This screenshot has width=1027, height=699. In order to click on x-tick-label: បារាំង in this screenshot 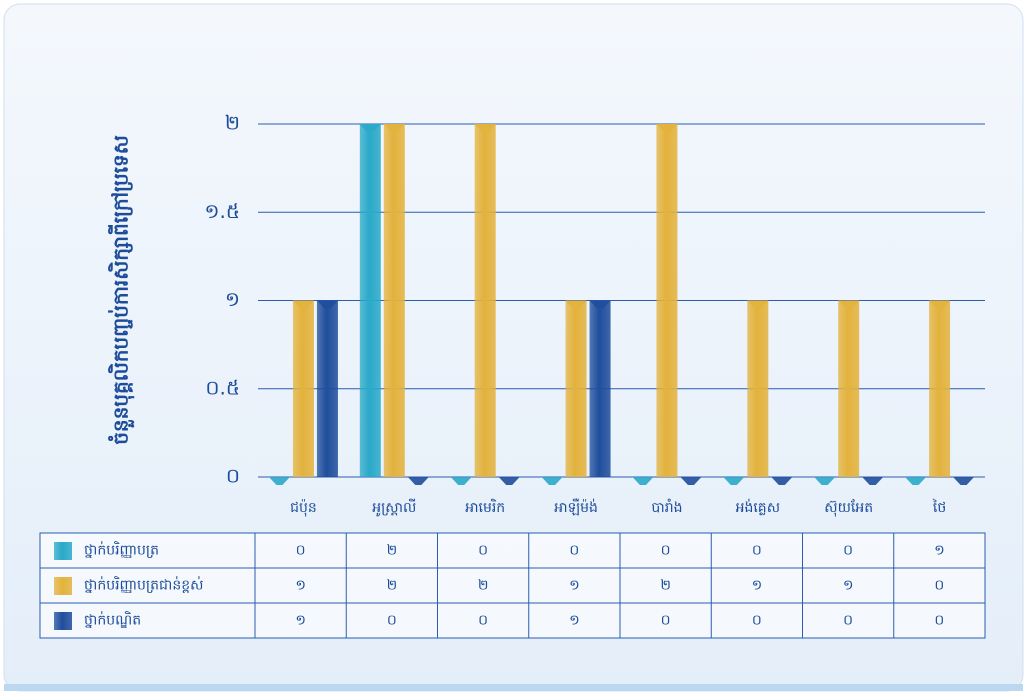, I will do `click(666, 507)`.